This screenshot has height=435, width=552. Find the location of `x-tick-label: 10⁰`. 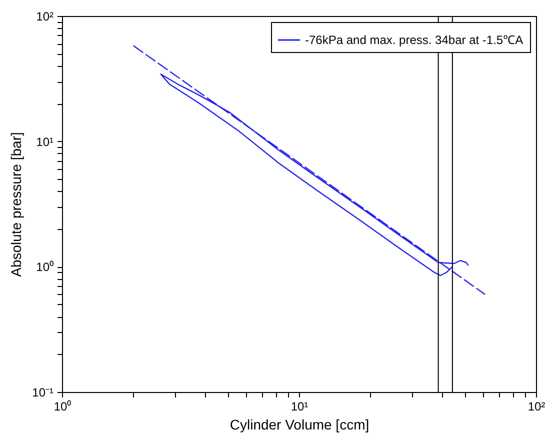

x-tick-label: 10⁰ is located at coordinates (63, 407).